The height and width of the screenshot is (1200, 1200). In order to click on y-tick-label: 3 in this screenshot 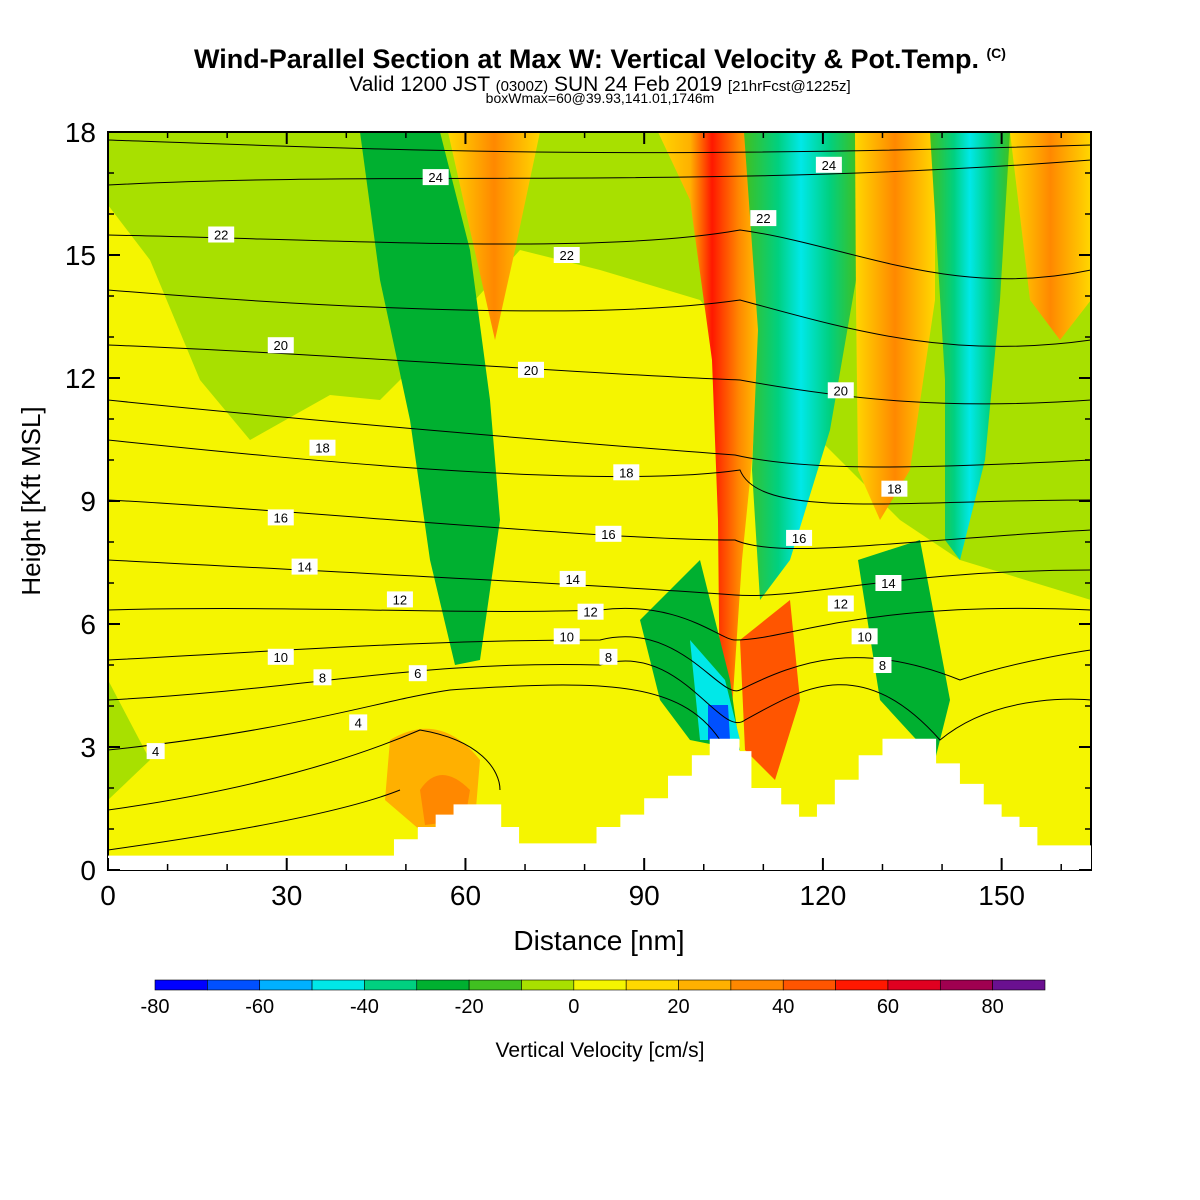, I will do `click(88, 747)`.